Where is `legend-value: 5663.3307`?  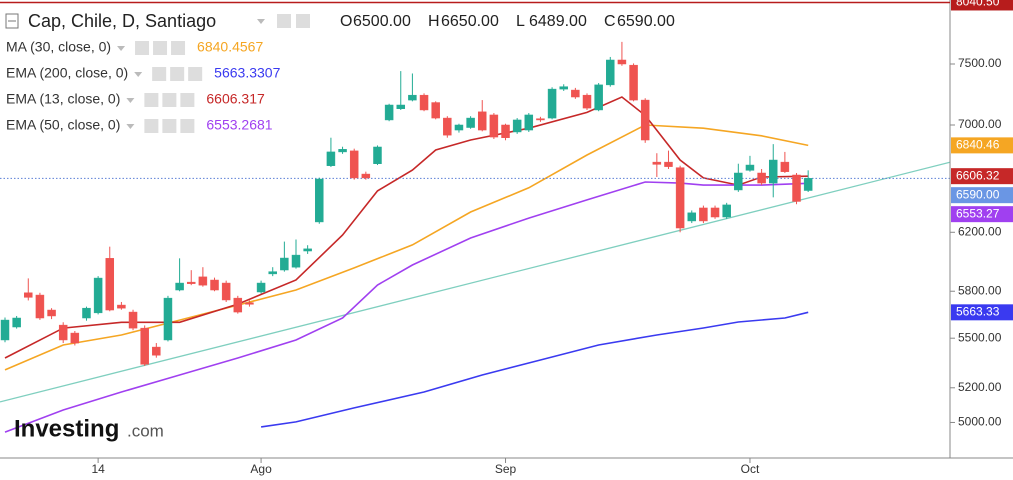 legend-value: 5663.3307 is located at coordinates (247, 73).